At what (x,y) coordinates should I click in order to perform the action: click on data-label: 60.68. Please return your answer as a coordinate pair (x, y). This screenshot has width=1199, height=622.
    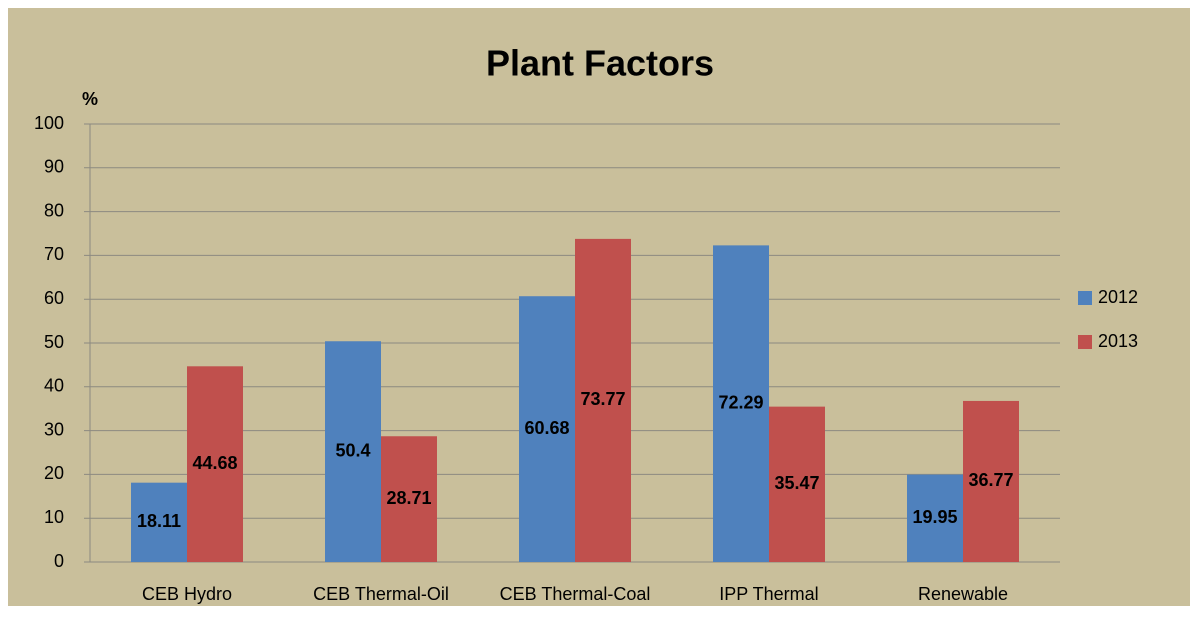
    Looking at the image, I should click on (546, 428).